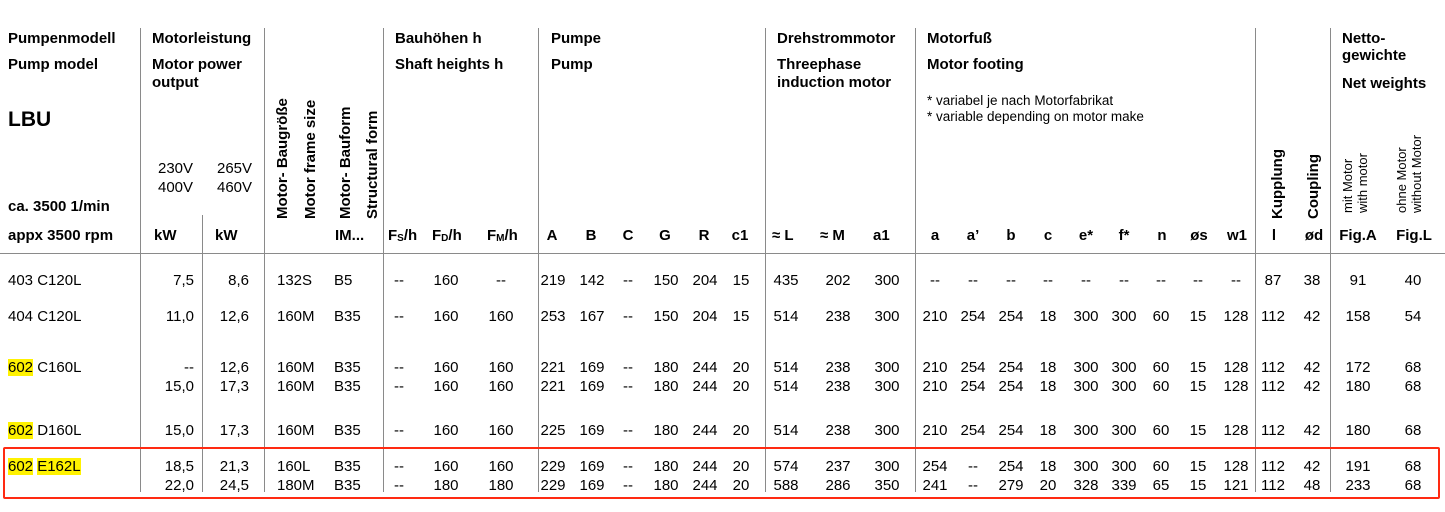  I want to click on cell-B: 169, so click(592, 466).